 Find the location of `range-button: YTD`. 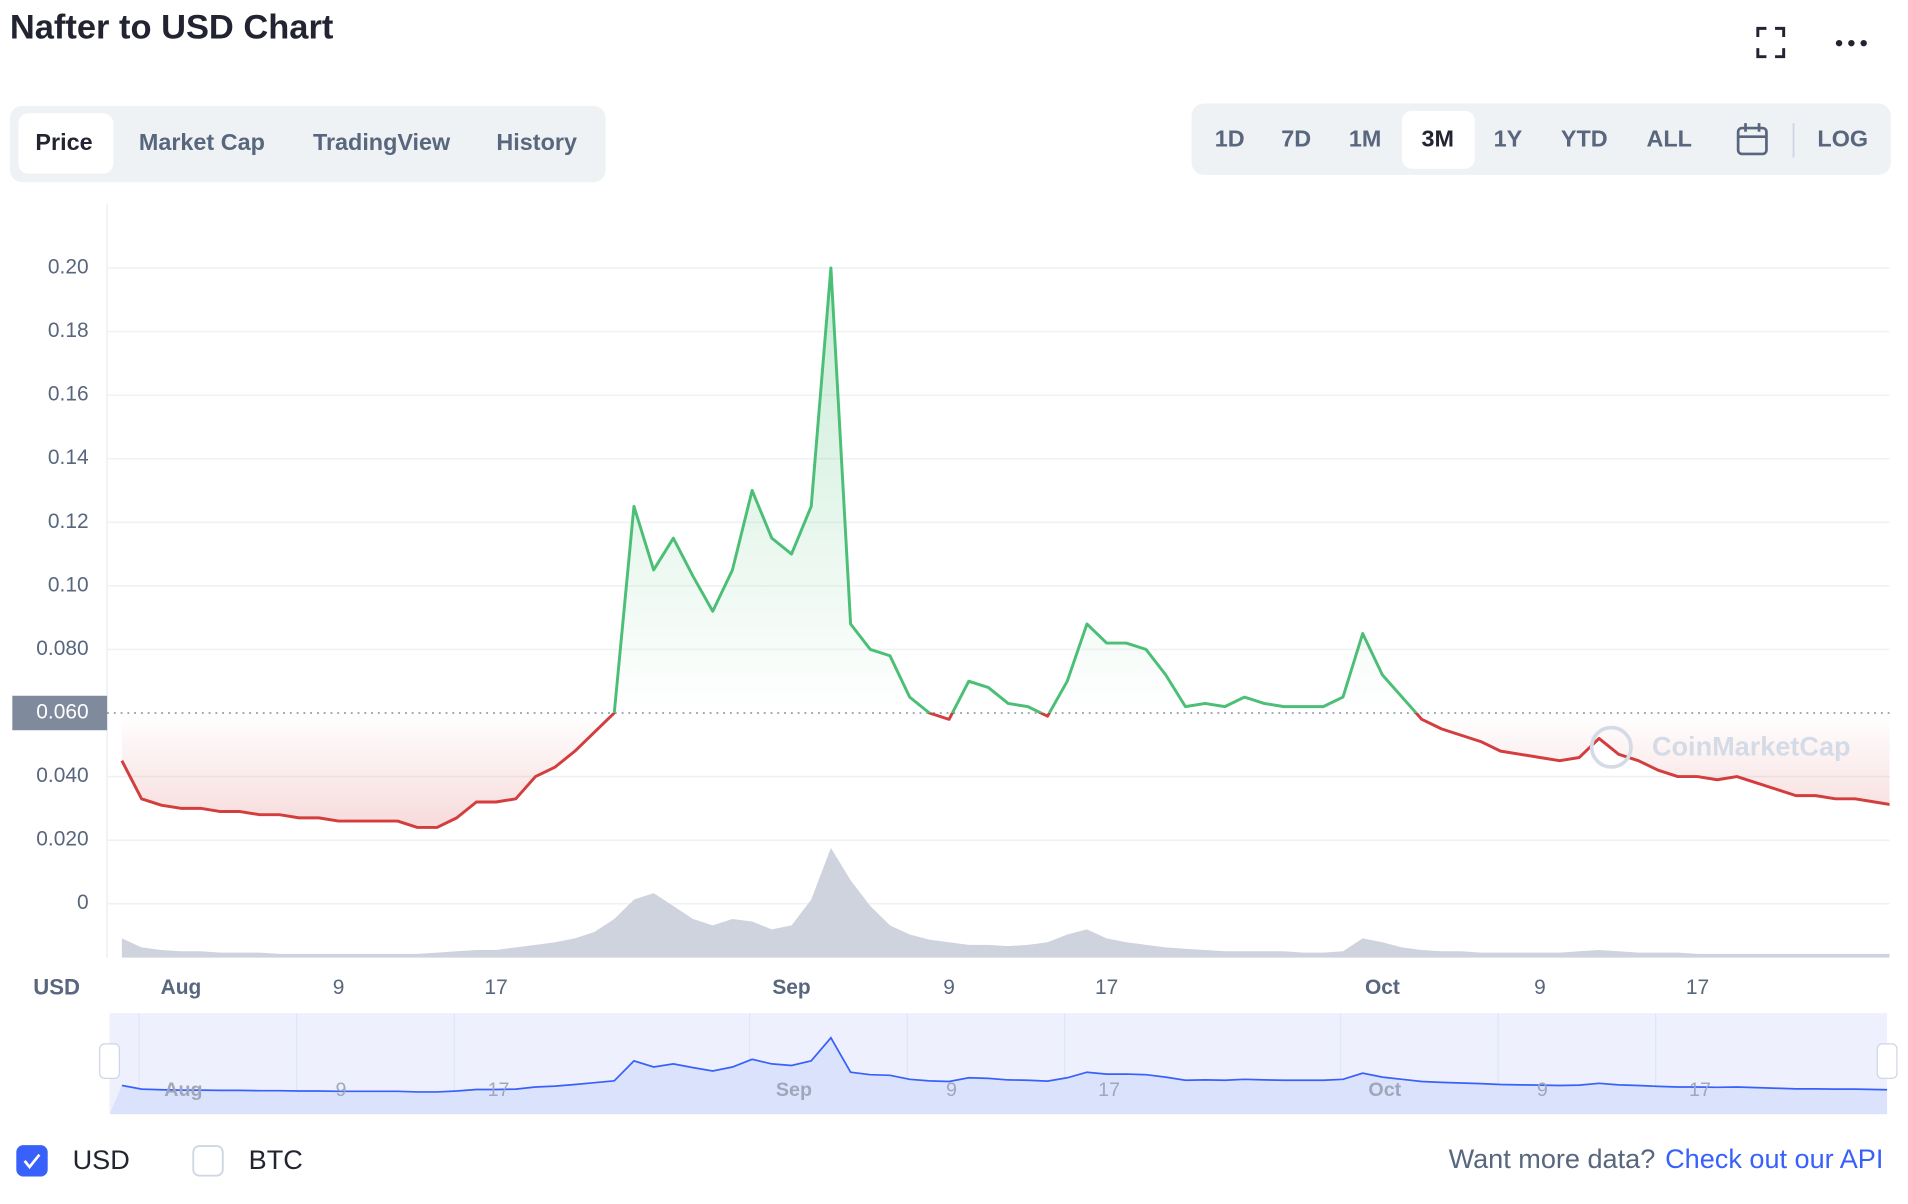

range-button: YTD is located at coordinates (1584, 139).